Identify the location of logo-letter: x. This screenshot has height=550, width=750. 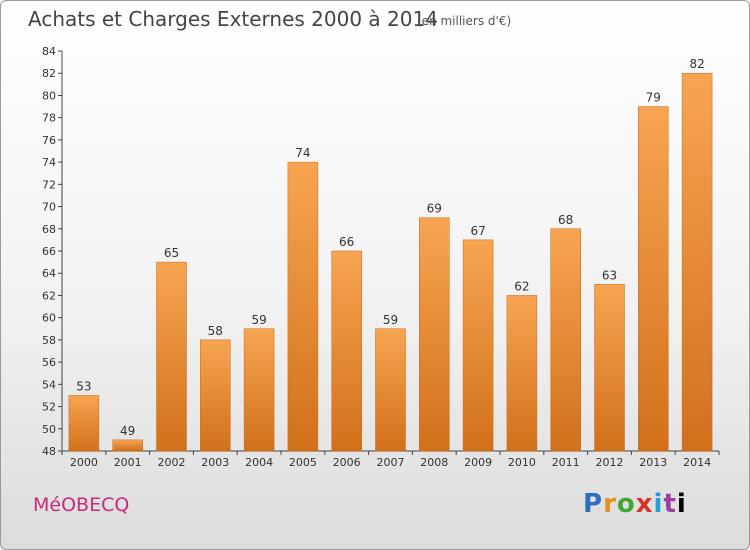
(644, 504).